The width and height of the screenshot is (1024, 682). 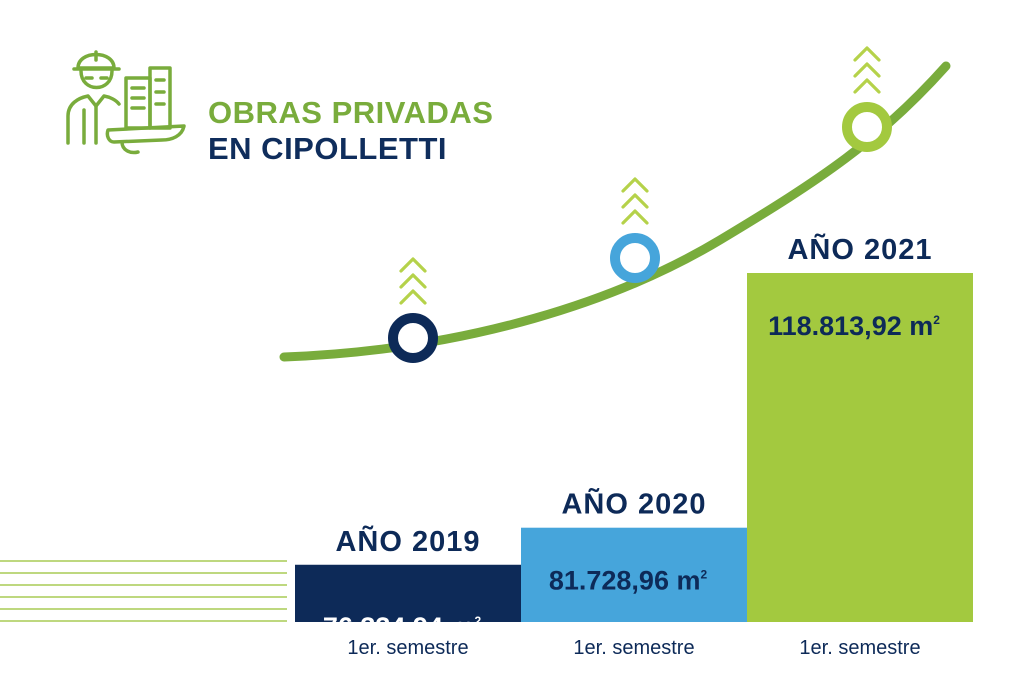 I want to click on chart-title-line1: OBRAS PRIVADAS, so click(x=351, y=112).